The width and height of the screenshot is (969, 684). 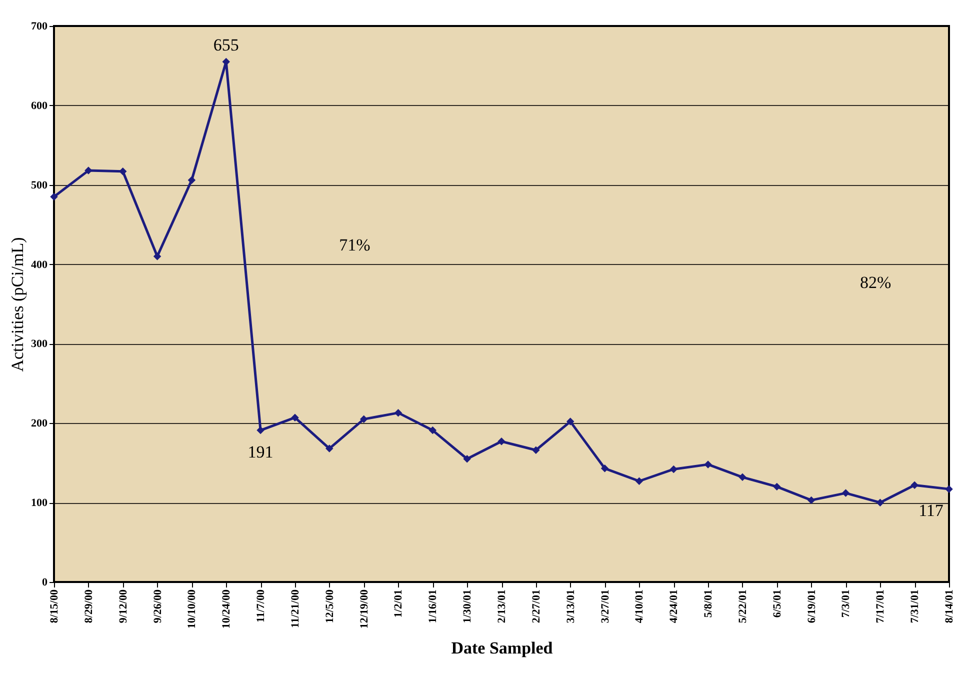 What do you see at coordinates (123, 606) in the screenshot?
I see `x-tick-label: 9/12/00` at bounding box center [123, 606].